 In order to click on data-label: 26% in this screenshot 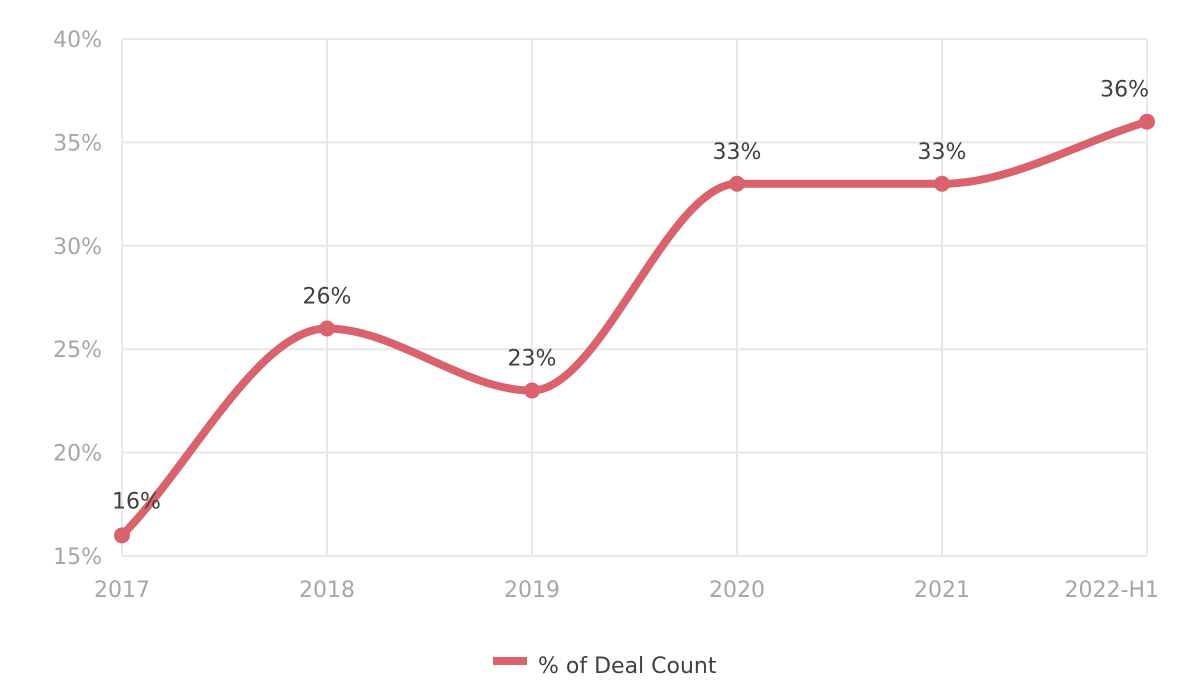, I will do `click(327, 297)`.